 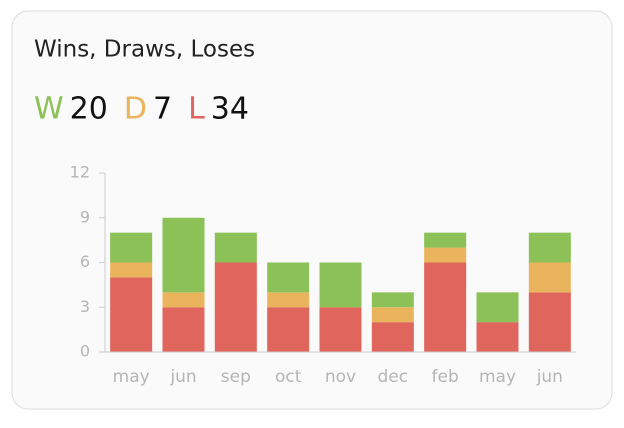 What do you see at coordinates (196, 109) in the screenshot?
I see `summary-letter: L` at bounding box center [196, 109].